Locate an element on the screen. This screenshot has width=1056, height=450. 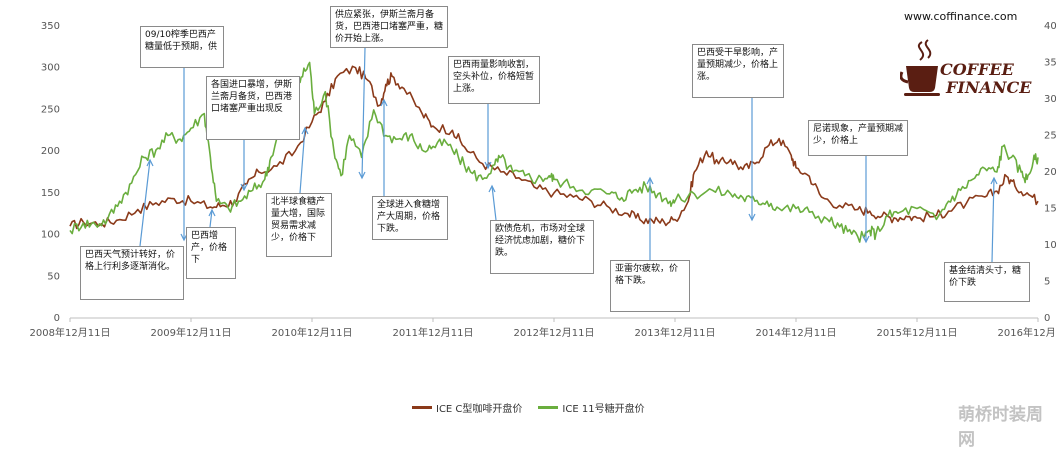
annotation-box: 欧债危机，市场对全球经济忧虑加剧，糖价下跌。 is located at coordinates (542, 247).